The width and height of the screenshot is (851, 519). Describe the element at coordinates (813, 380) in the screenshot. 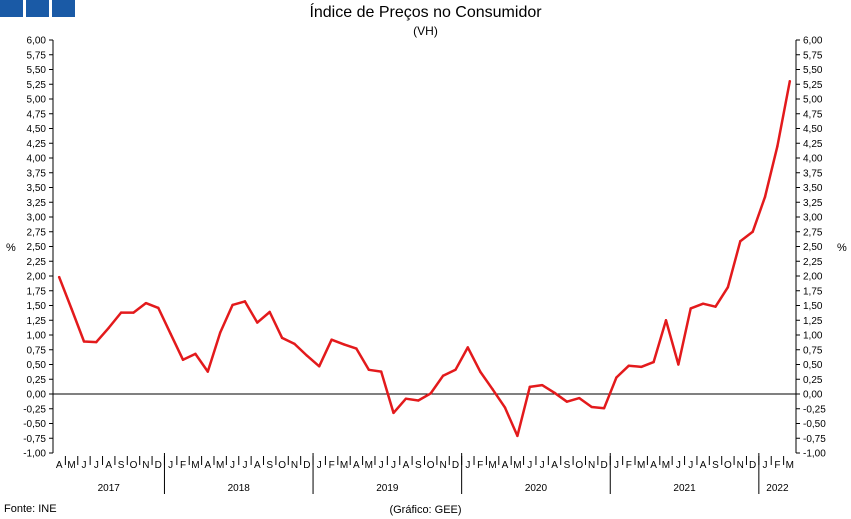

I see `y-tick-label-right: 0,25` at that location.